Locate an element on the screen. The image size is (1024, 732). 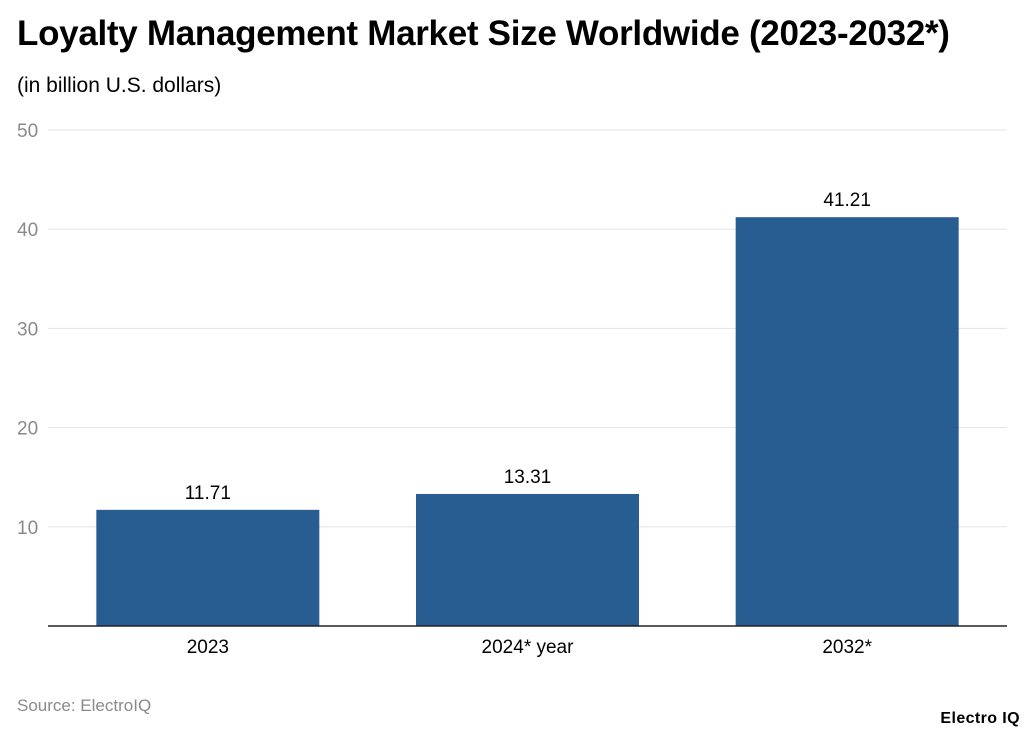
source-note: Source: ElectroIQ is located at coordinates (84, 705).